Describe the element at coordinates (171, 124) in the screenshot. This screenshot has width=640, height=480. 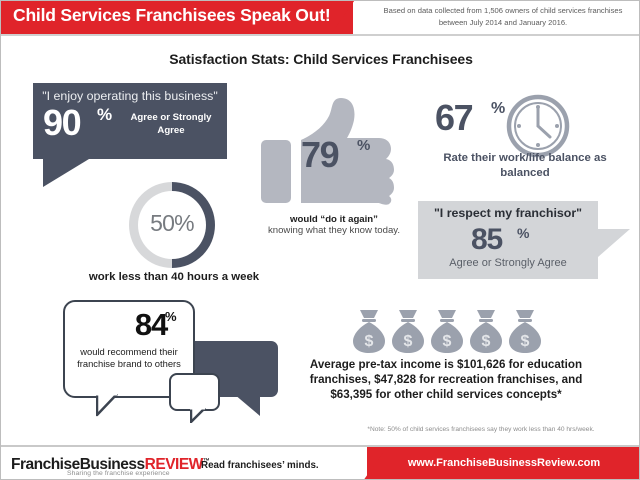
I see `enjoy-caption: Agree or Strongly Agree` at that location.